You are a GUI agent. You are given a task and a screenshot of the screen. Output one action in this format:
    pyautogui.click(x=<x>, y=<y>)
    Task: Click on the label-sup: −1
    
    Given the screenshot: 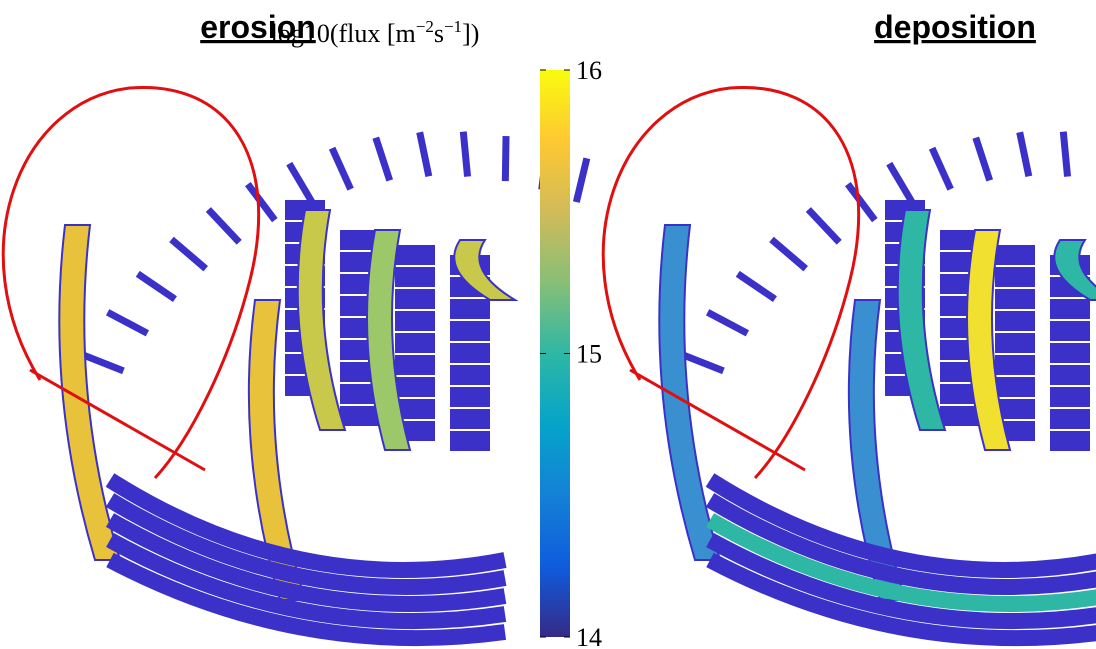 What is the action you would take?
    pyautogui.click(x=453, y=26)
    